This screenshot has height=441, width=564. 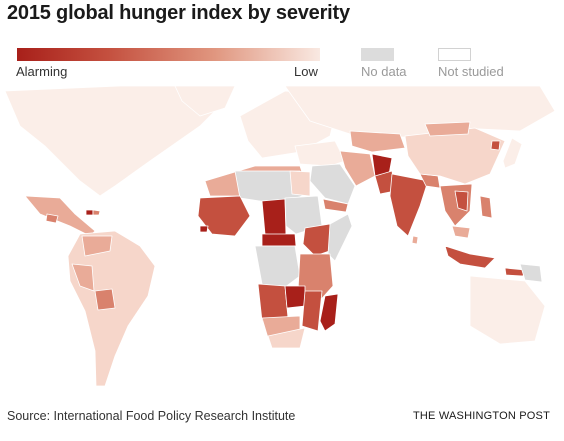 I want to click on mozambique, so click(x=312, y=311).